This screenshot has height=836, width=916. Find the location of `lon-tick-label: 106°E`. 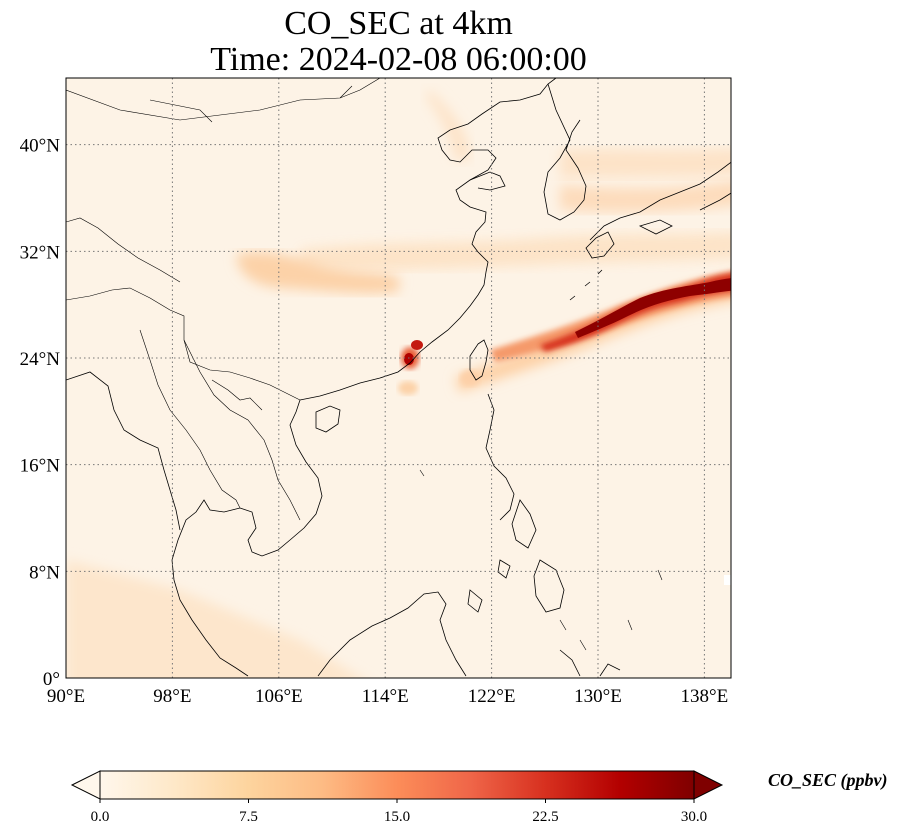

lon-tick-label: 106°E is located at coordinates (279, 696).